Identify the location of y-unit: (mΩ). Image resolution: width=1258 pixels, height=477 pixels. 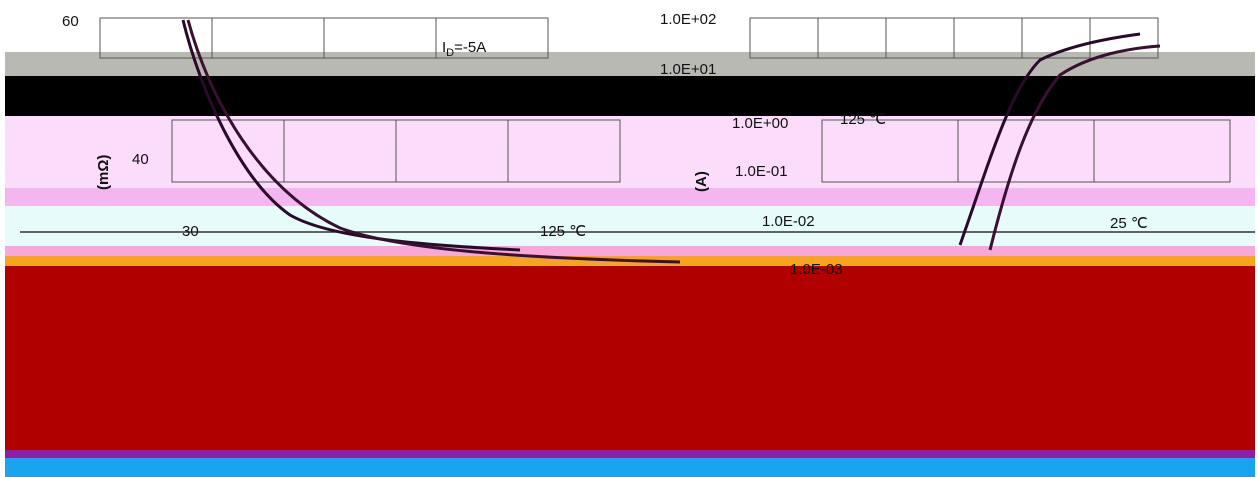
(103, 172).